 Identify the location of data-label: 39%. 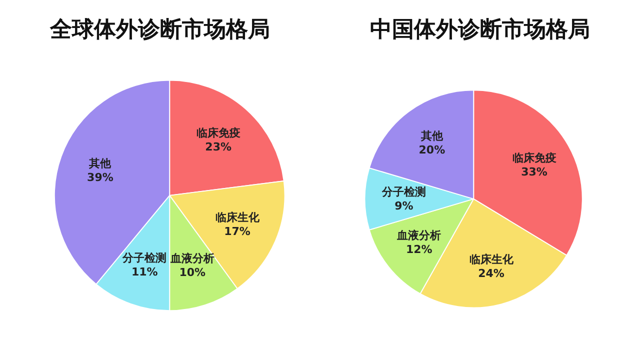
(100, 177).